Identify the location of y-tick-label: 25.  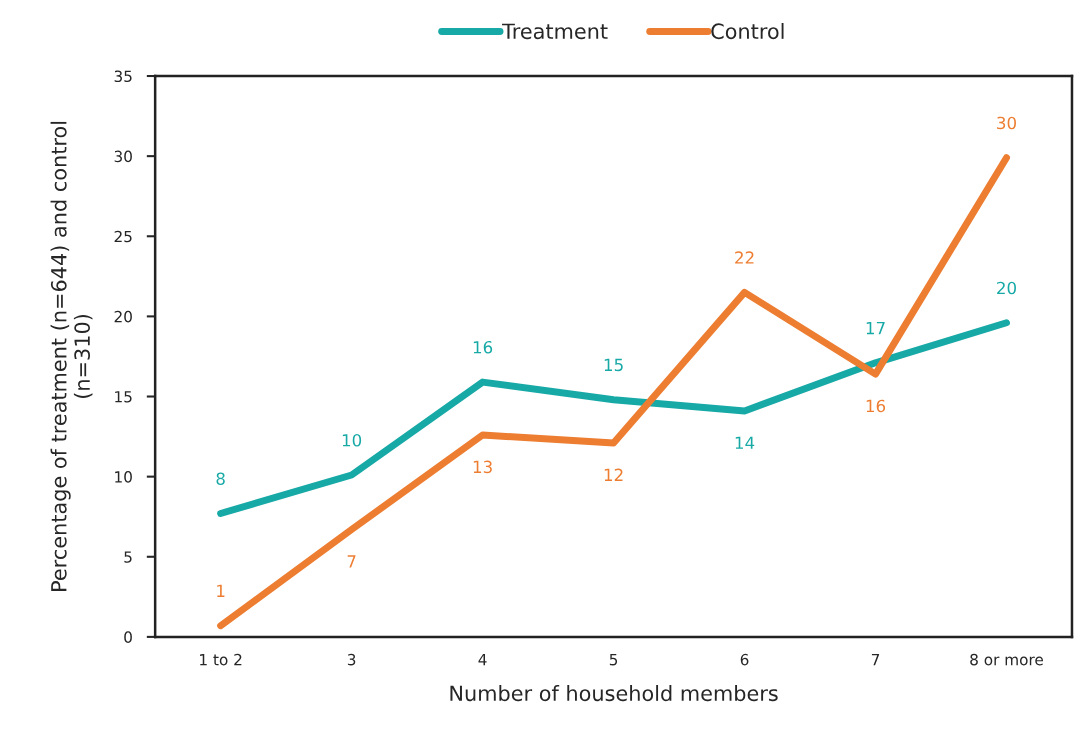
(123, 236).